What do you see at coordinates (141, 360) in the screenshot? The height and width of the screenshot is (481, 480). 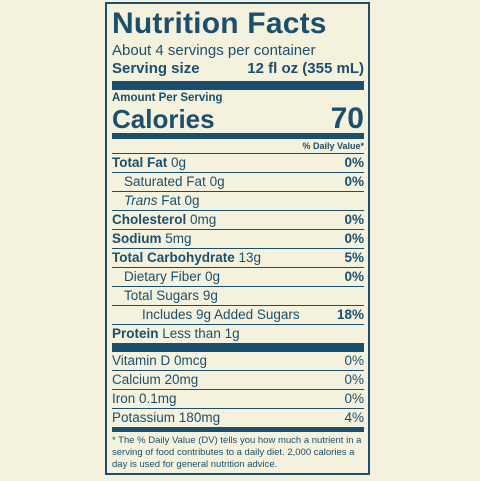 I see `vitamin-name: Vitamin D` at bounding box center [141, 360].